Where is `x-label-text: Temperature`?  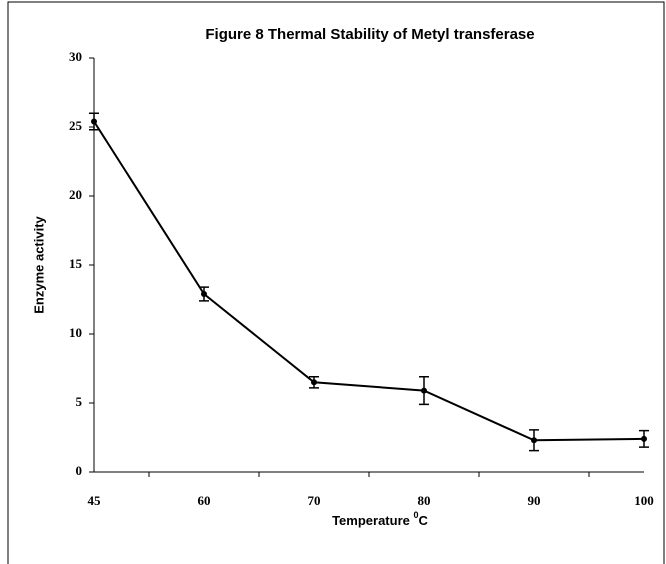
x-label-text: Temperature is located at coordinates (371, 520).